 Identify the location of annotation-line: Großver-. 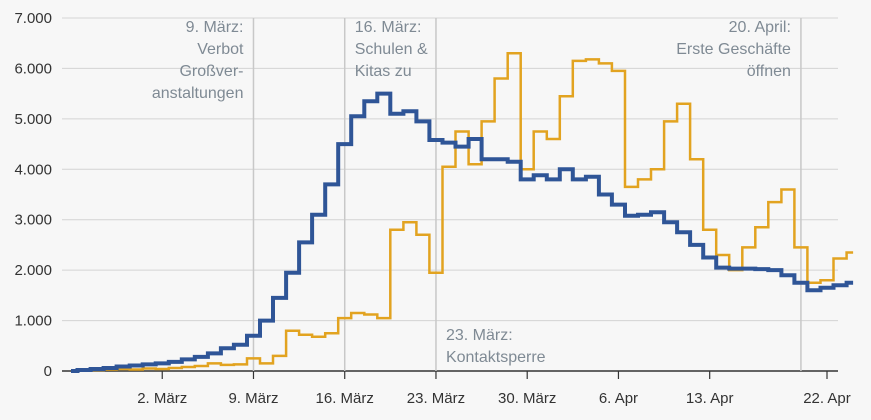
(211, 71).